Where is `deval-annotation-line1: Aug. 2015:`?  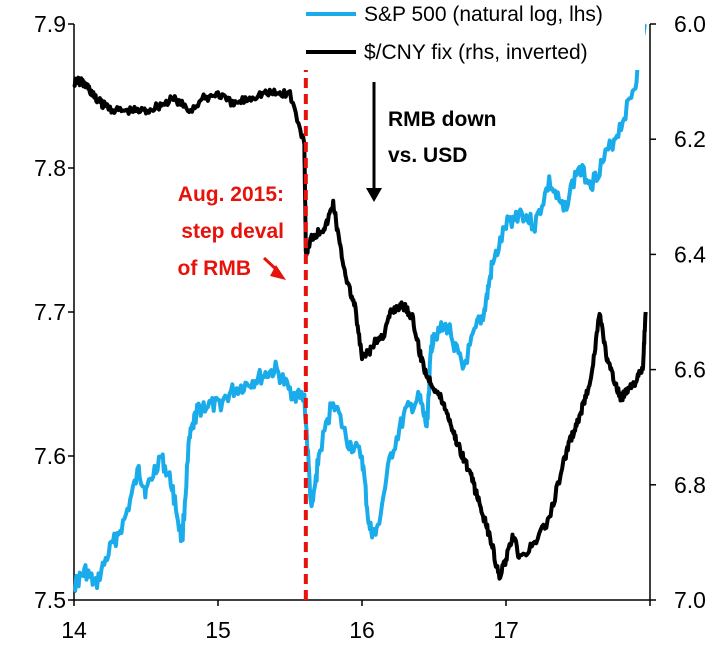 deval-annotation-line1: Aug. 2015: is located at coordinates (231, 194).